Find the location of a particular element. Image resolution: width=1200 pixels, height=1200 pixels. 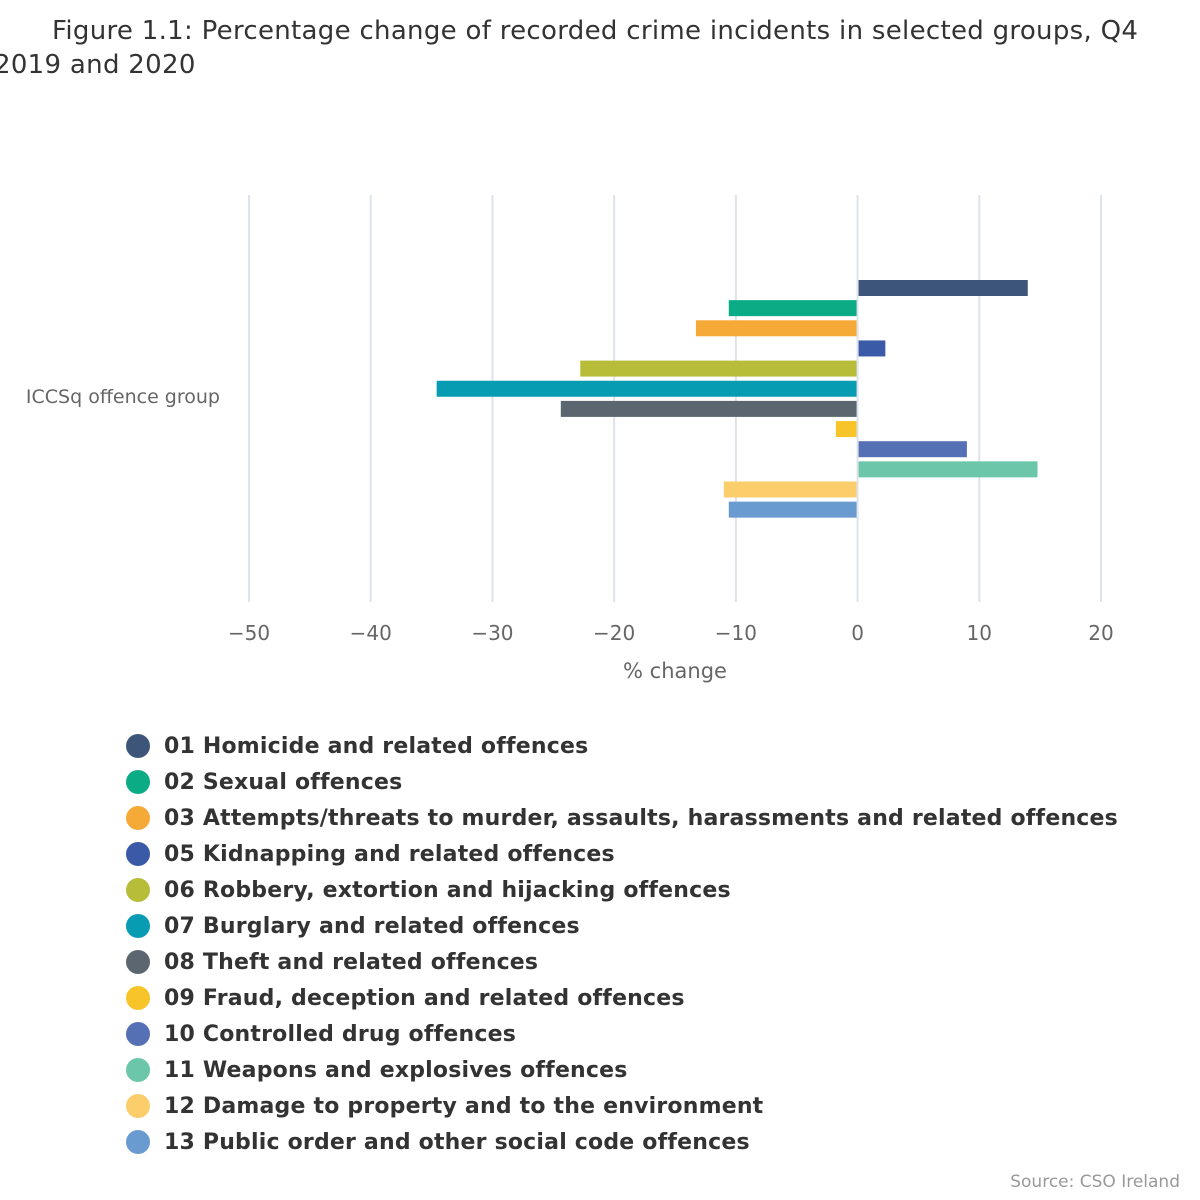

legend-item: 07 Burglary and related offences is located at coordinates (622, 926).